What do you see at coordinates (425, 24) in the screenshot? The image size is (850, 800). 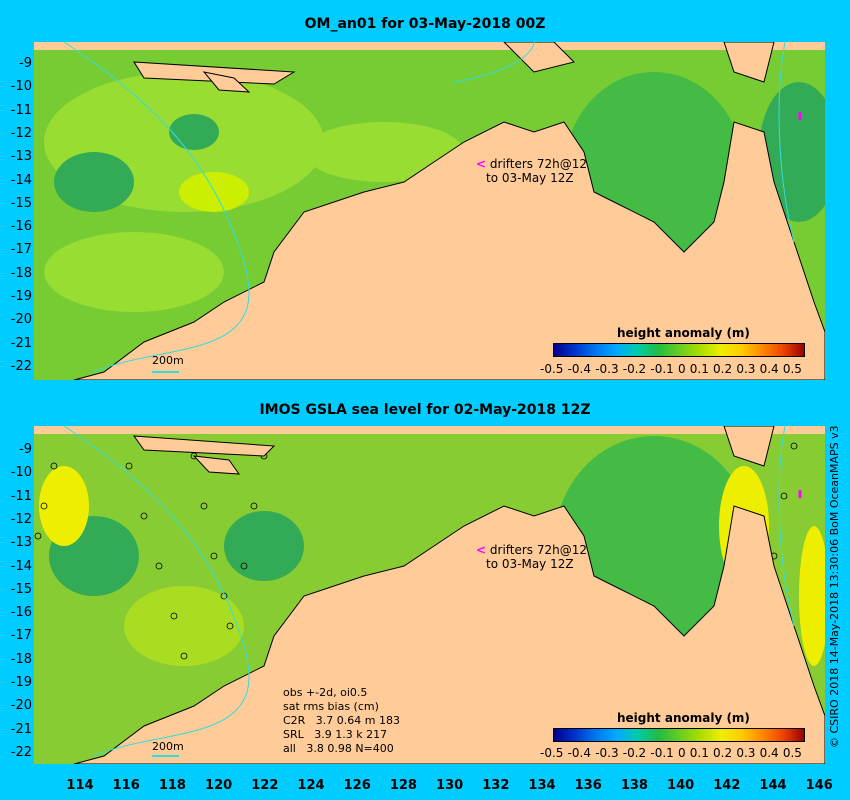 I see `top-panel-title: OM_an01 for 03-May-2018 00Z` at bounding box center [425, 24].